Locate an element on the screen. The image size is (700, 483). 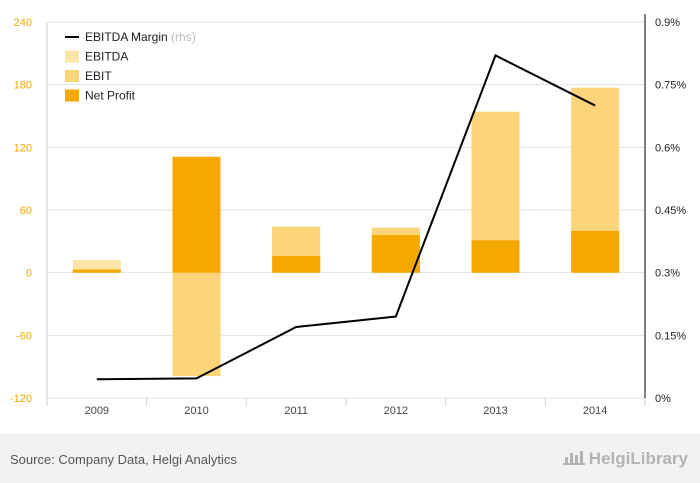
y-right-tick-label: 0.75% is located at coordinates (670, 86).